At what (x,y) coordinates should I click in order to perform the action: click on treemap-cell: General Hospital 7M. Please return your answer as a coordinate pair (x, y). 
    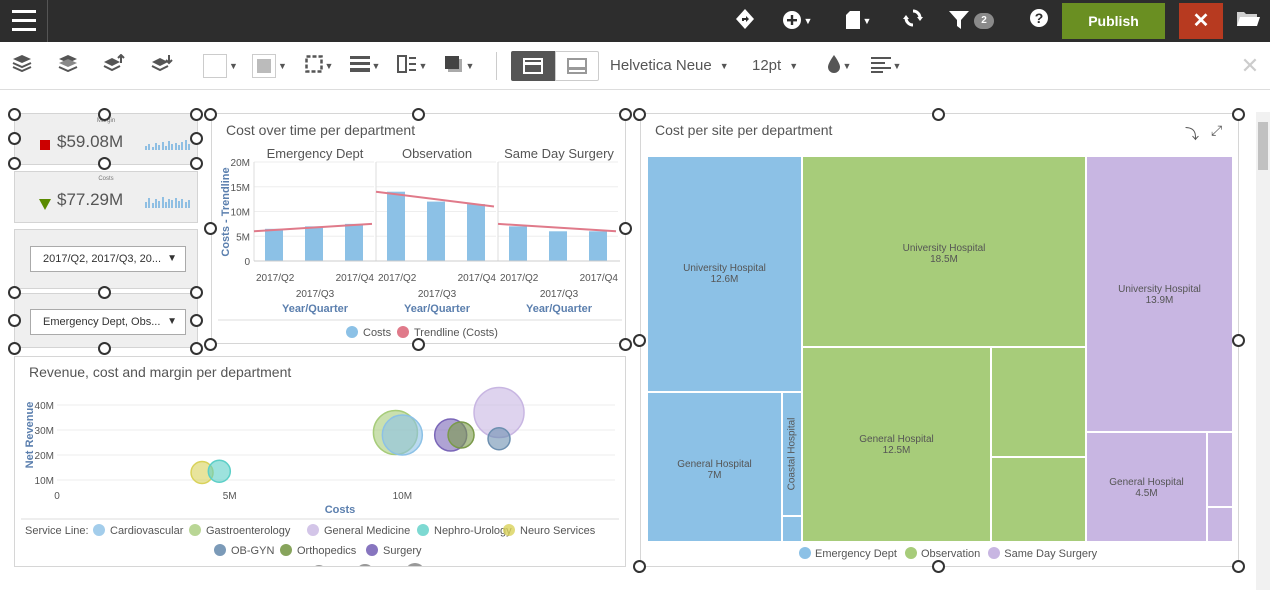
    Looking at the image, I should click on (714, 467).